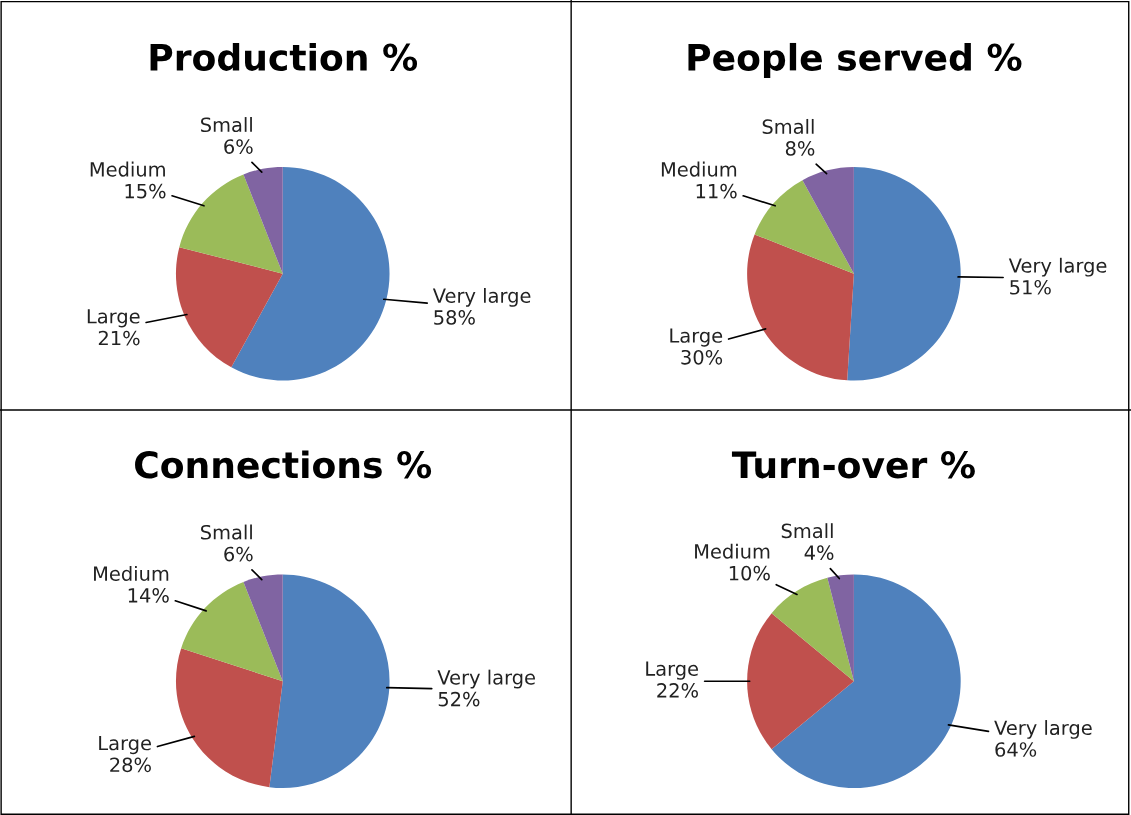 This screenshot has width=1131, height=815. I want to click on data-label: 30%, so click(702, 357).